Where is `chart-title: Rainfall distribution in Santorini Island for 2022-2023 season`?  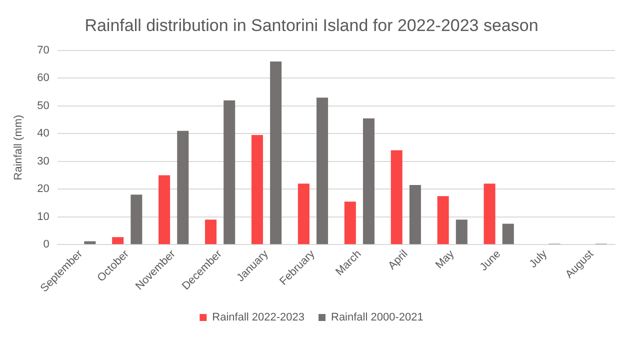 chart-title: Rainfall distribution in Santorini Island for 2022-2023 season is located at coordinates (311, 25).